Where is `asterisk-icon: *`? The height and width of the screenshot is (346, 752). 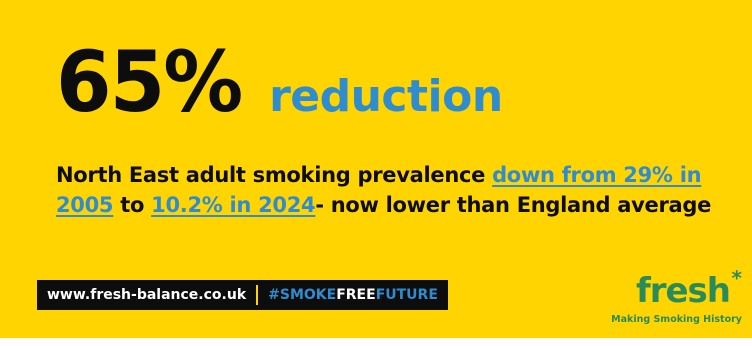 asterisk-icon: * is located at coordinates (736, 278).